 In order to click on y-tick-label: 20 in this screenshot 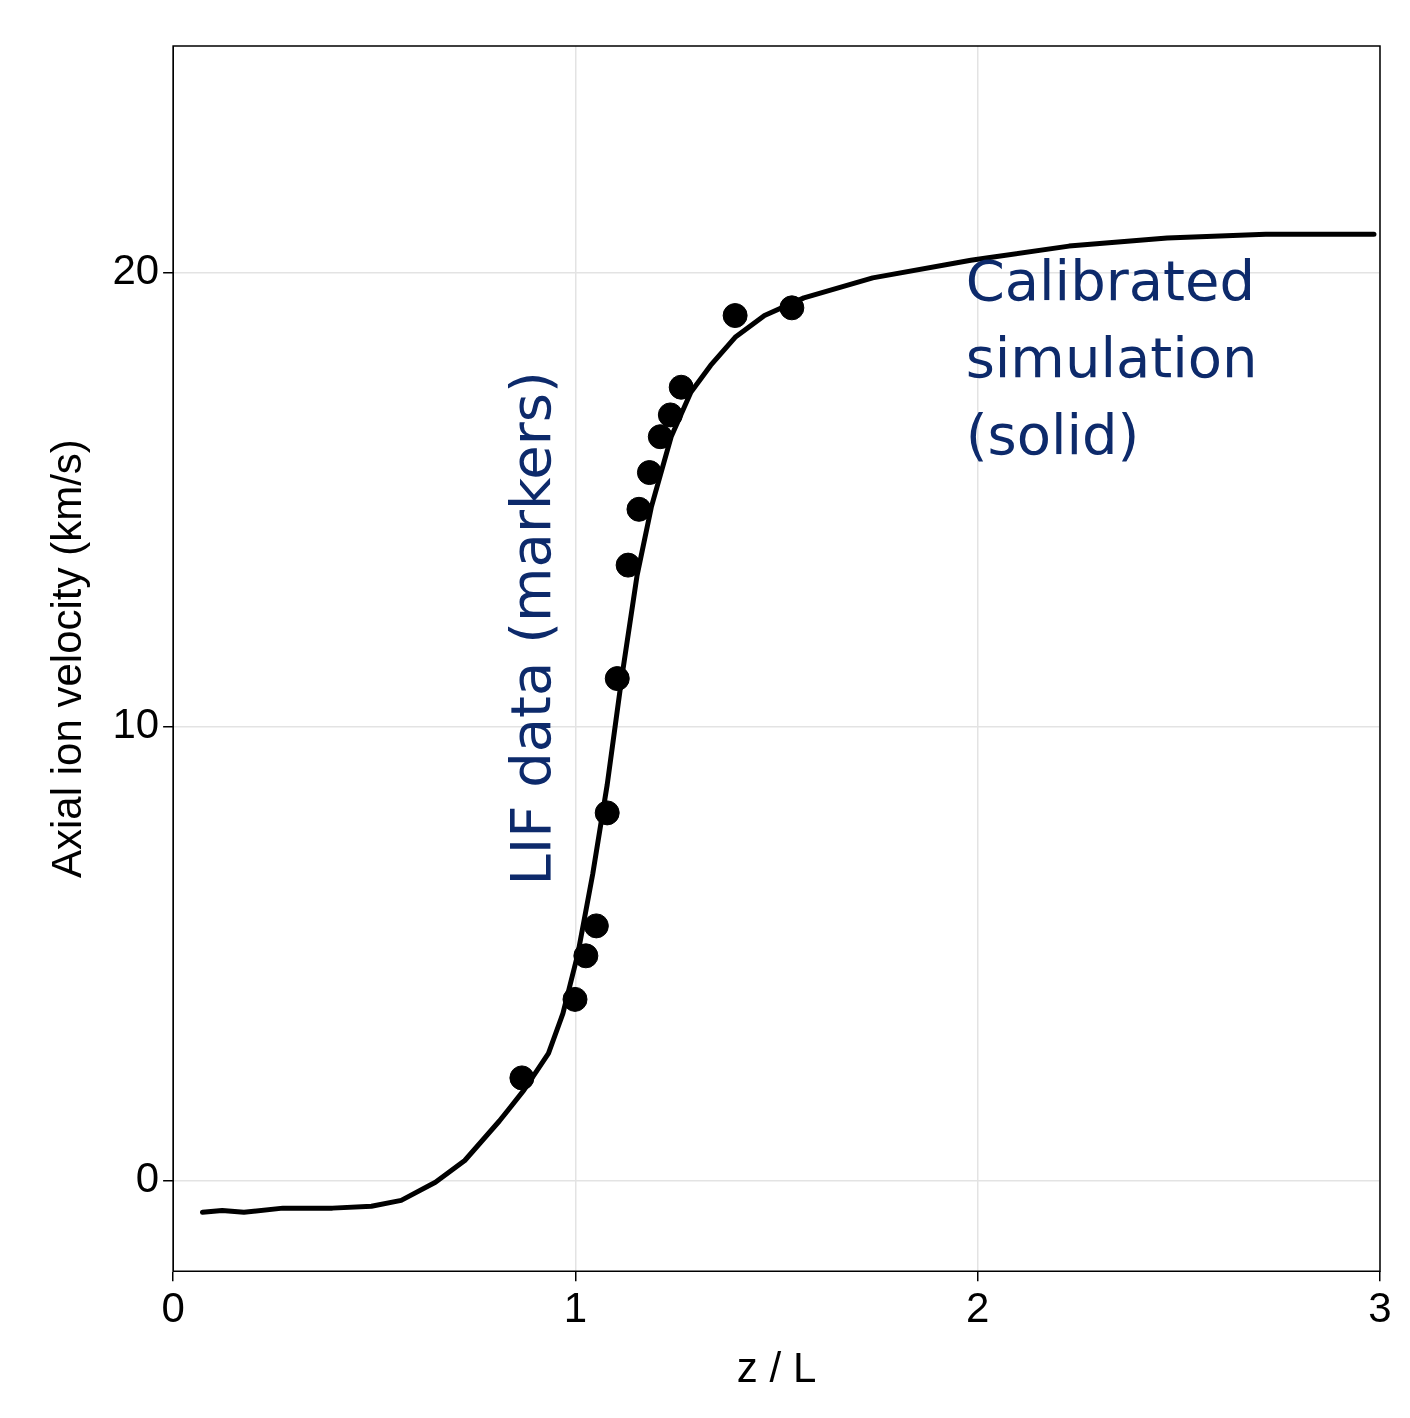, I will do `click(136, 270)`.